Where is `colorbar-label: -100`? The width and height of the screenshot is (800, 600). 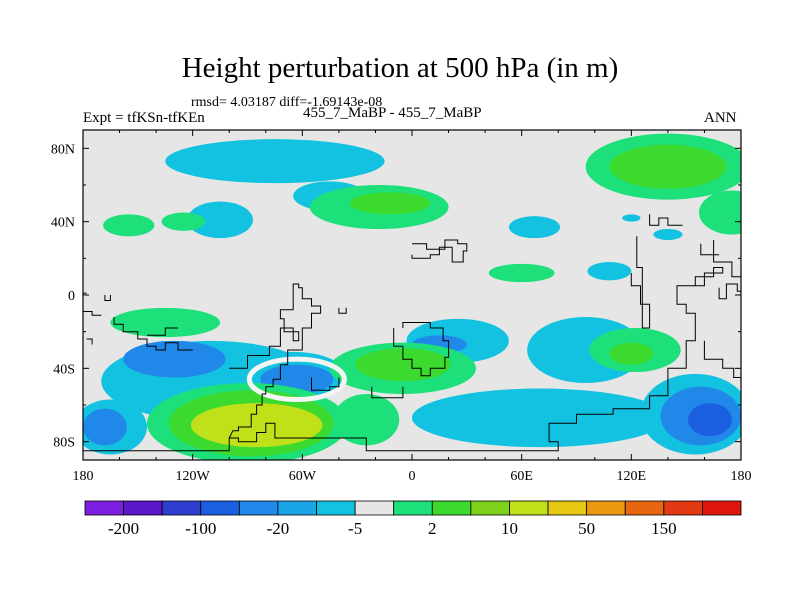
colorbar-label: -100 is located at coordinates (200, 528).